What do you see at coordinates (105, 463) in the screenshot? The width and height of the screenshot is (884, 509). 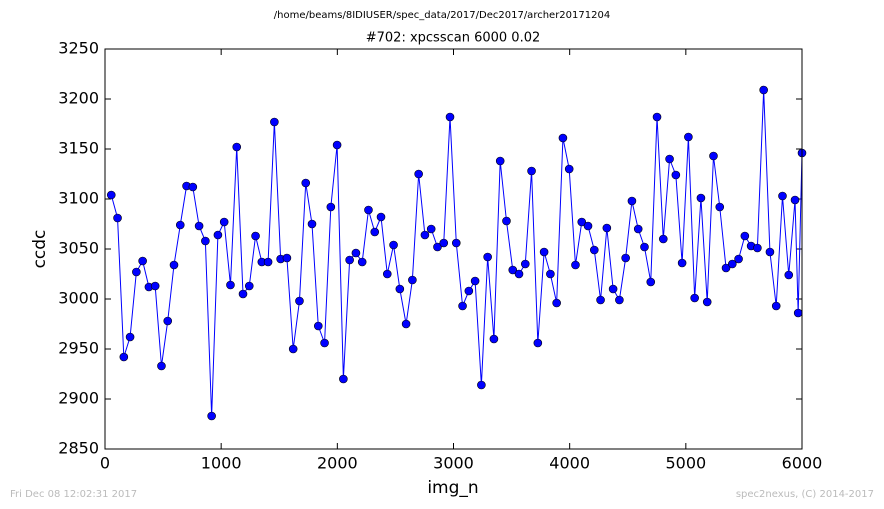 I see `x-tick-label: 0` at bounding box center [105, 463].